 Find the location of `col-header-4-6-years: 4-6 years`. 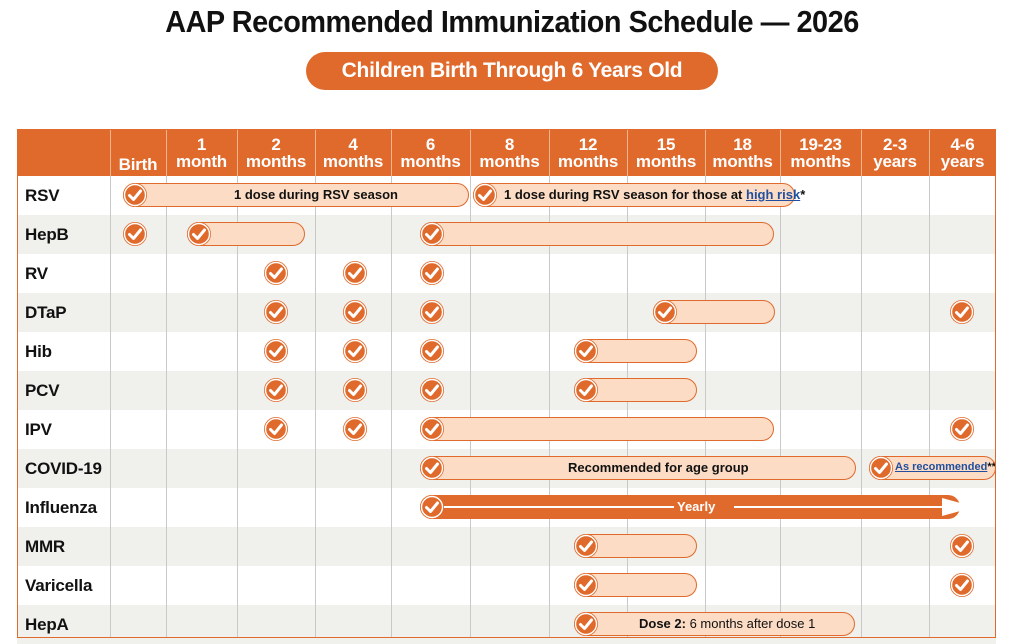

col-header-4-6-years: 4-6 years is located at coordinates (962, 152).